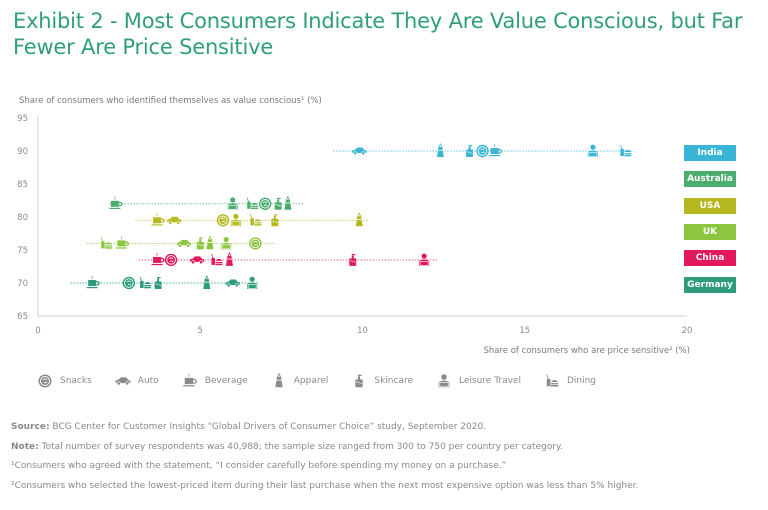 The image size is (768, 510). I want to click on legend-label: Dining, so click(581, 381).